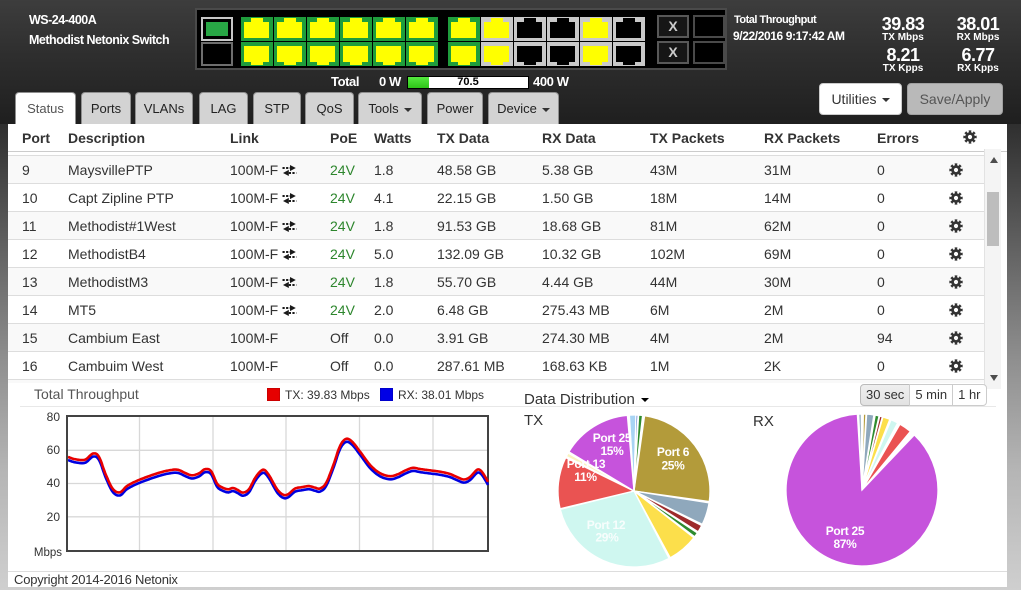  Describe the element at coordinates (612, 451) in the screenshot. I see `svg-text: 15%` at that location.